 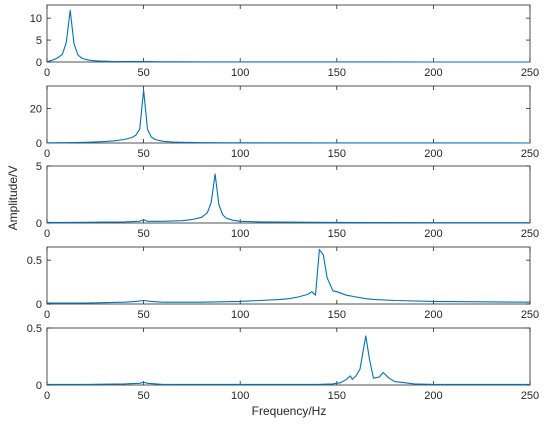 I want to click on y-axis-title: Amplitude/V, so click(x=13, y=198).